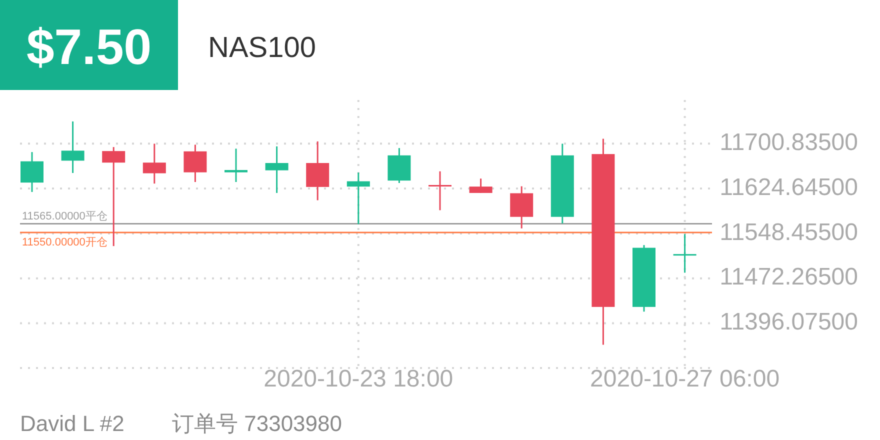 This screenshot has width=880, height=440. I want to click on chart-title: NAS100, so click(262, 48).